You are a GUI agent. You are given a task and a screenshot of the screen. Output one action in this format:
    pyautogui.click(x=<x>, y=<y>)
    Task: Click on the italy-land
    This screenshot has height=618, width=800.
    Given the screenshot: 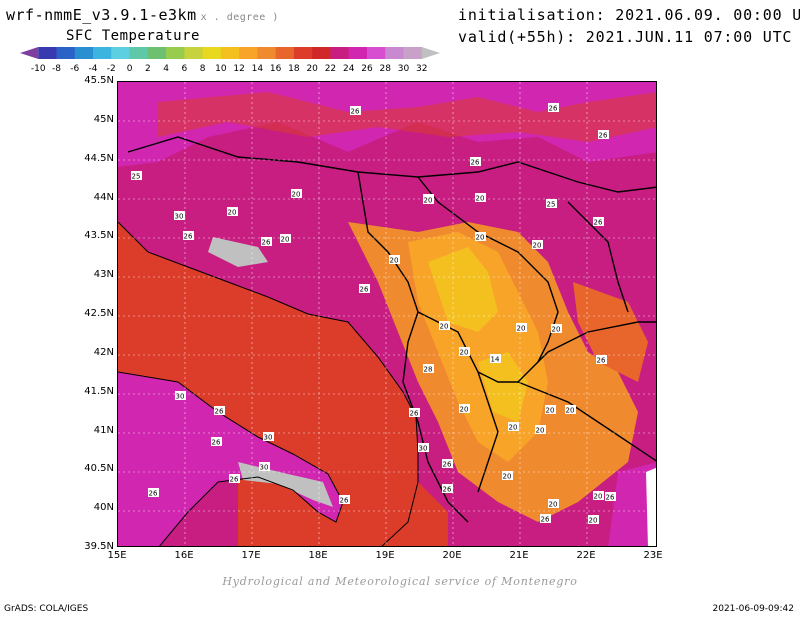 What is the action you would take?
    pyautogui.click(x=230, y=459)
    